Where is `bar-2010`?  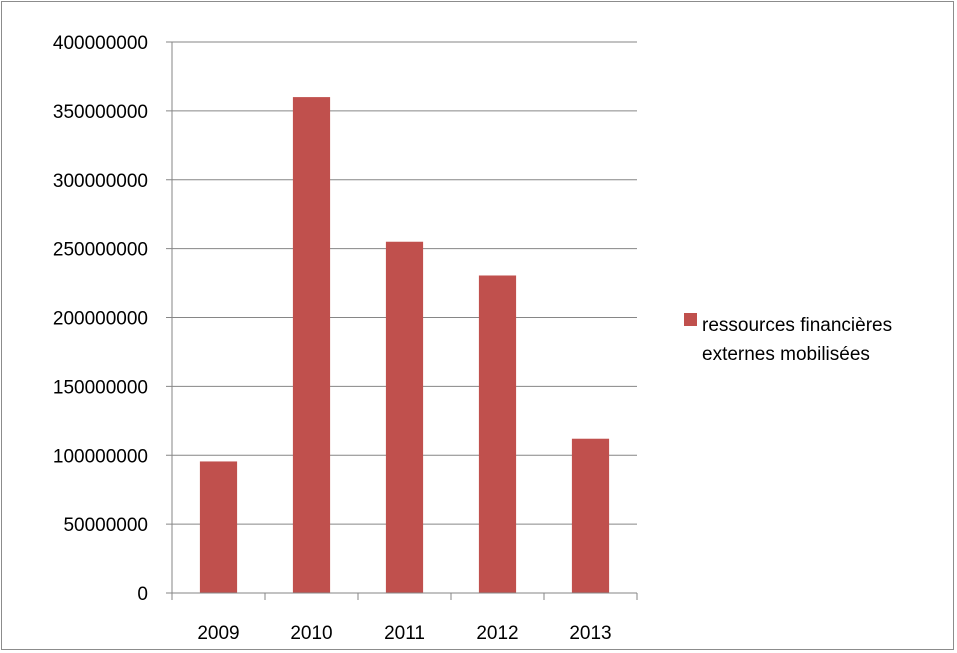 bar-2010 is located at coordinates (311, 345).